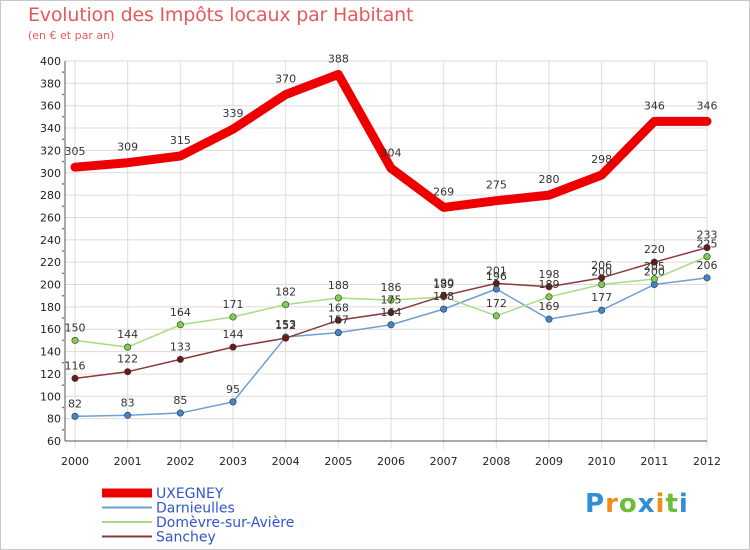 The width and height of the screenshot is (750, 550). I want to click on legend-label: Darnieulles, so click(195, 509).